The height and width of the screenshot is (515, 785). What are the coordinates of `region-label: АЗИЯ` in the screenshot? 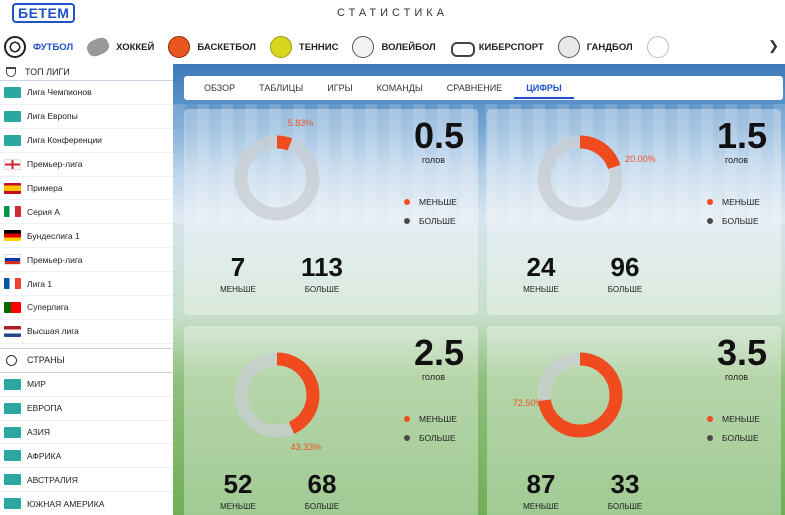 It's located at (38, 432).